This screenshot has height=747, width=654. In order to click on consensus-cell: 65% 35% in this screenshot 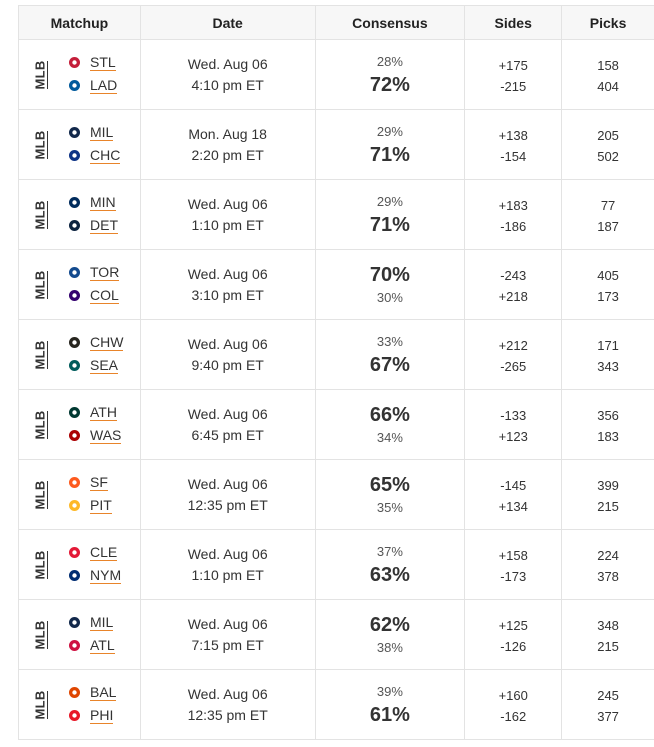, I will do `click(391, 494)`.